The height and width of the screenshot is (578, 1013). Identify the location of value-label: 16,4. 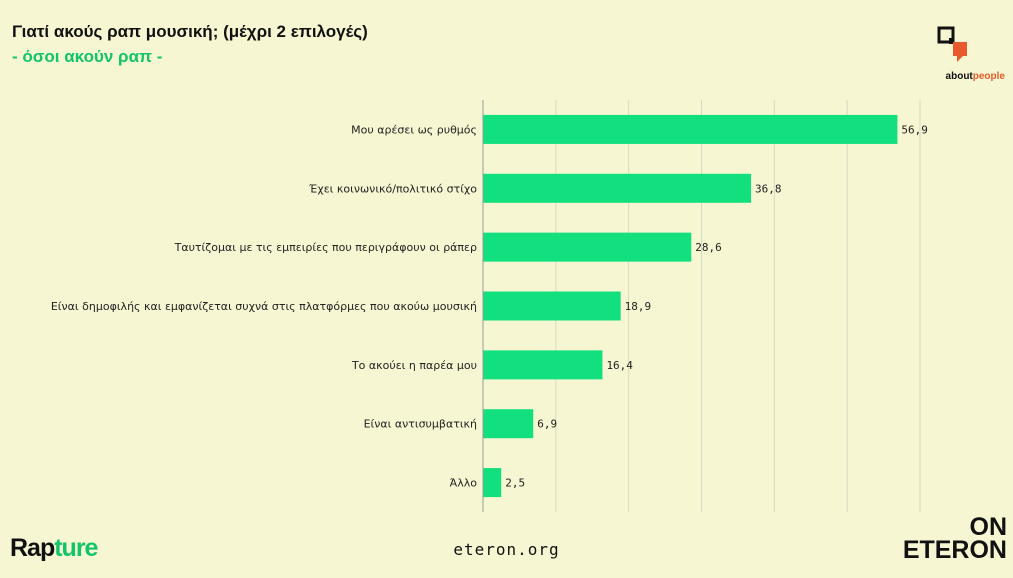
(619, 365).